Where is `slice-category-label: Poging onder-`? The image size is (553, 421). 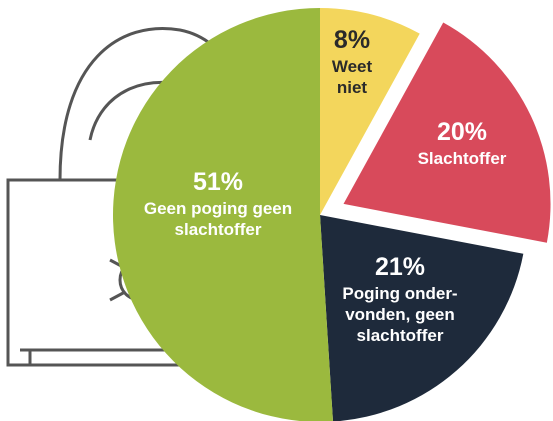 slice-category-label: Poging onder- is located at coordinates (399, 293).